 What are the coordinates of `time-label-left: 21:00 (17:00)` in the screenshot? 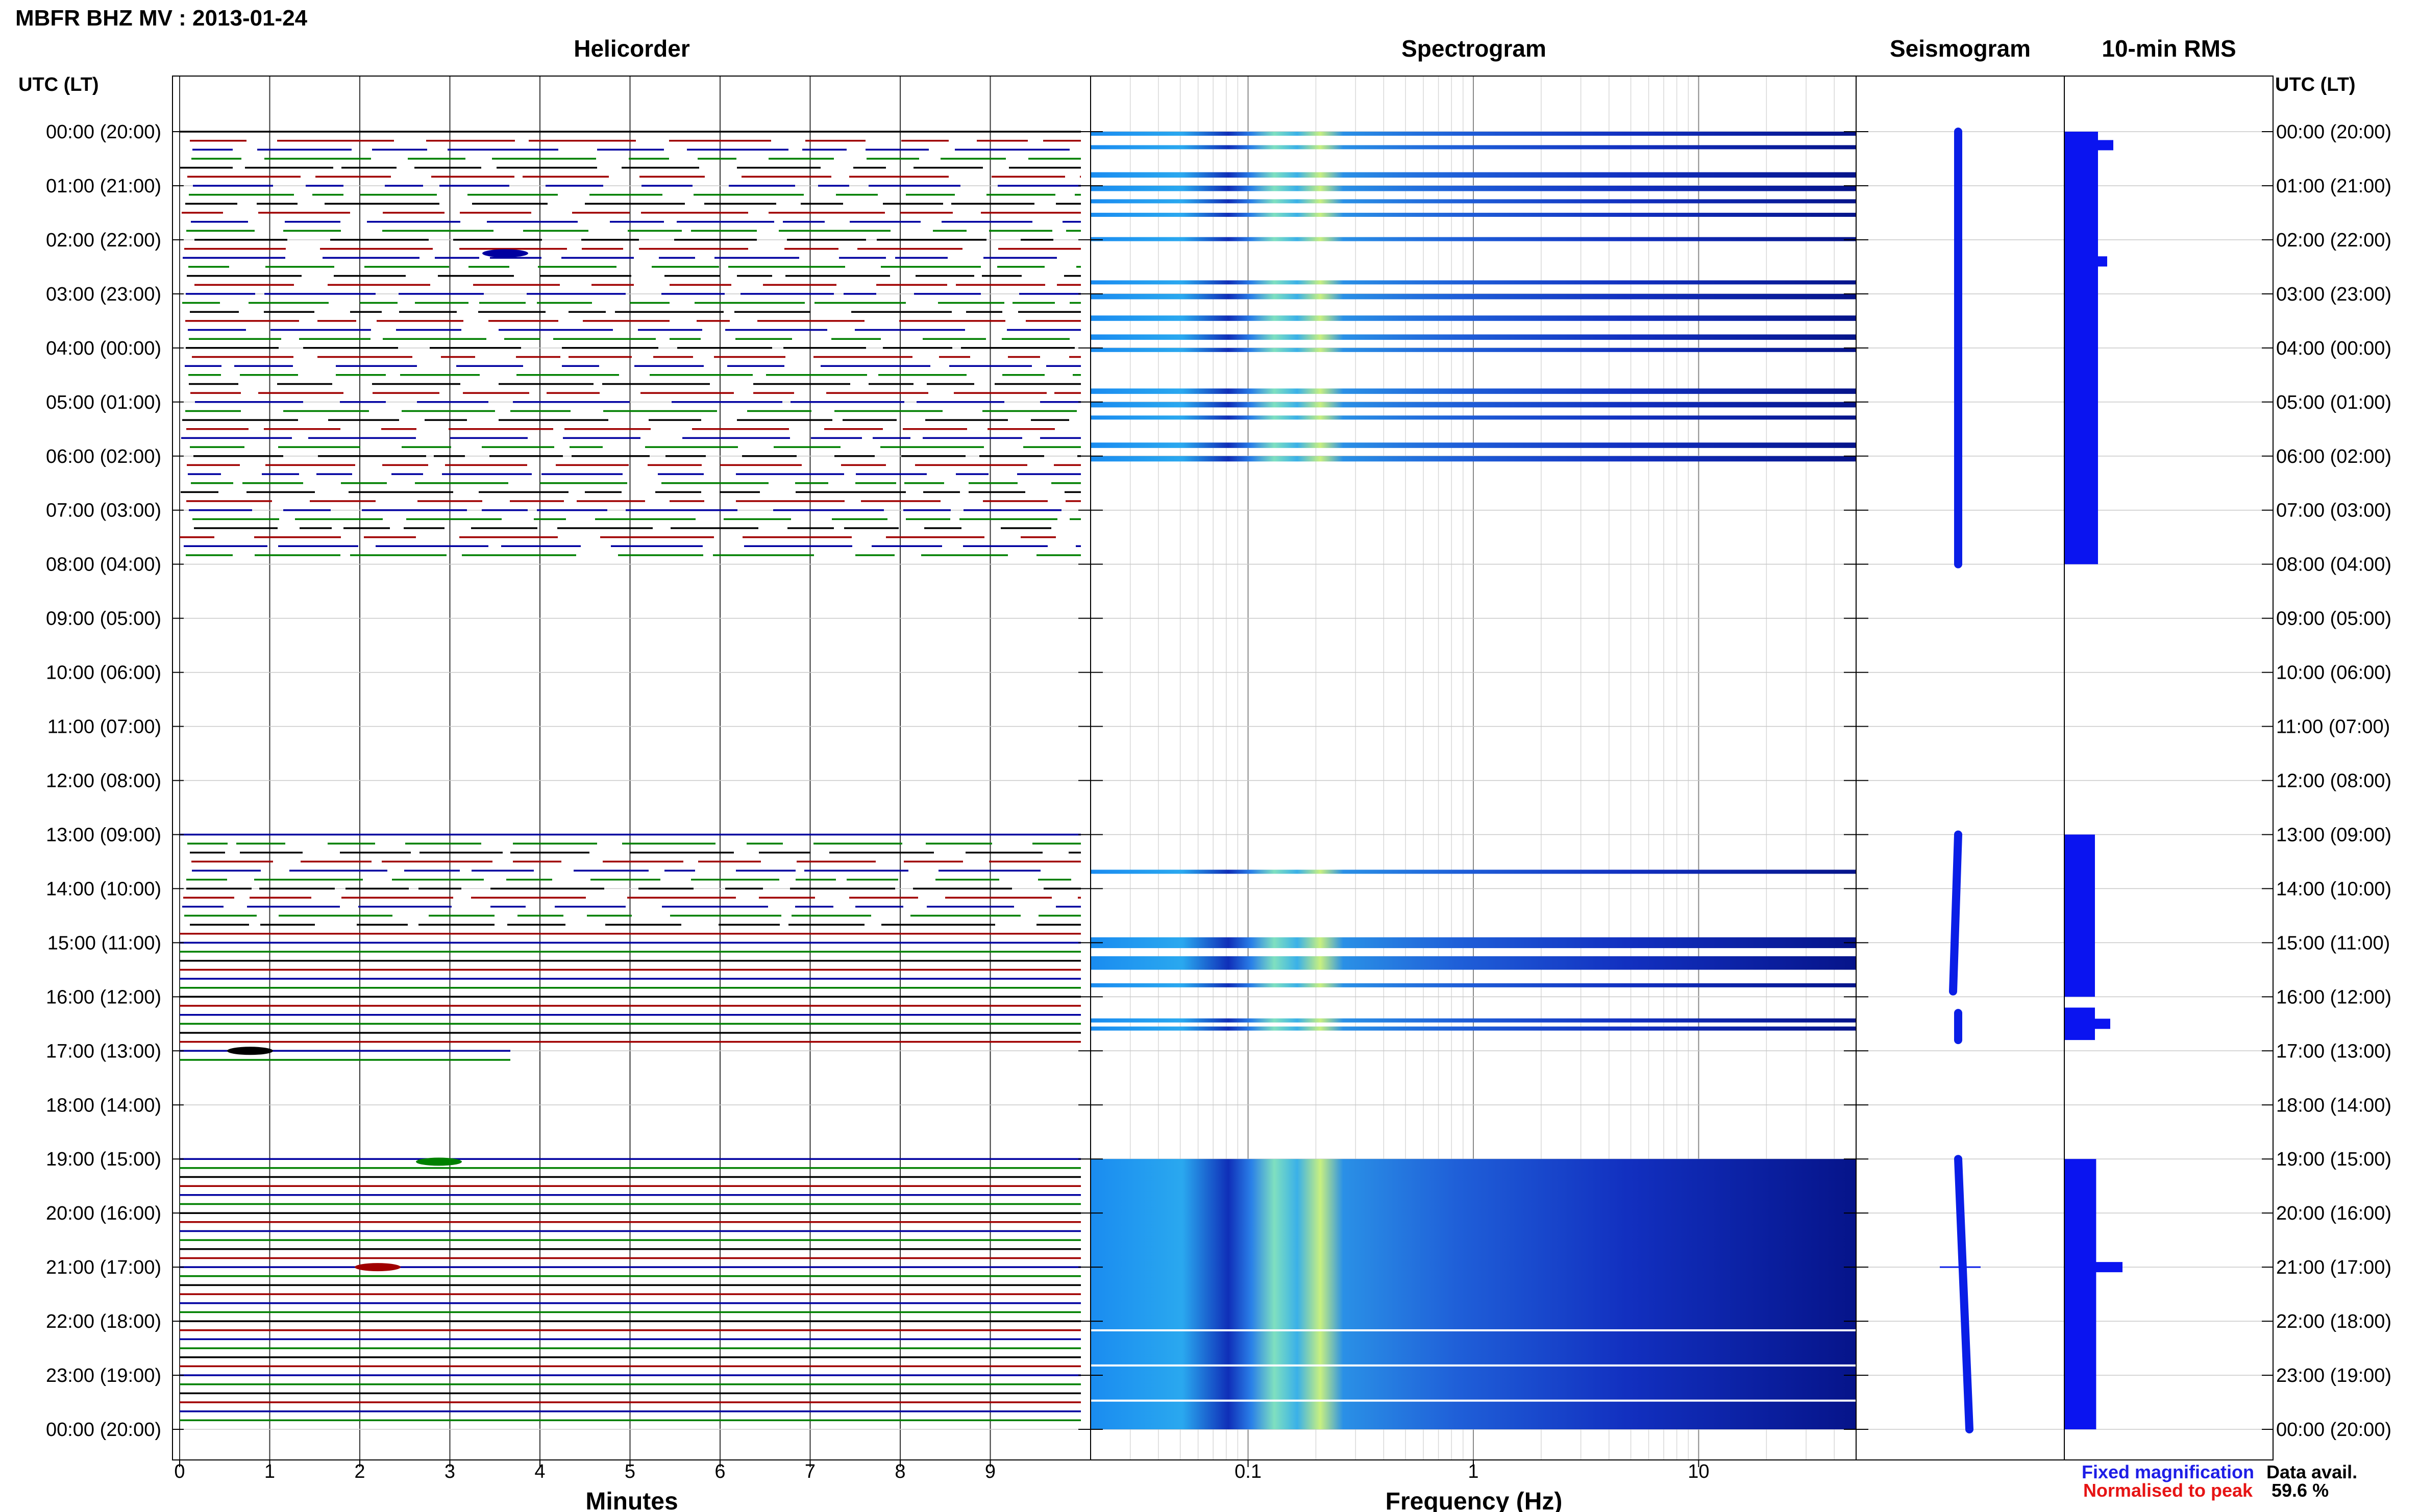 It's located at (103, 1267).